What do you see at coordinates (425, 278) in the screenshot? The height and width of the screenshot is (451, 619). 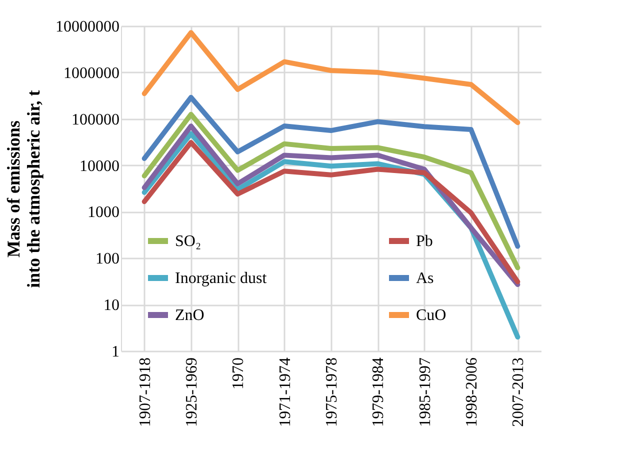 I see `legend-label: As` at bounding box center [425, 278].